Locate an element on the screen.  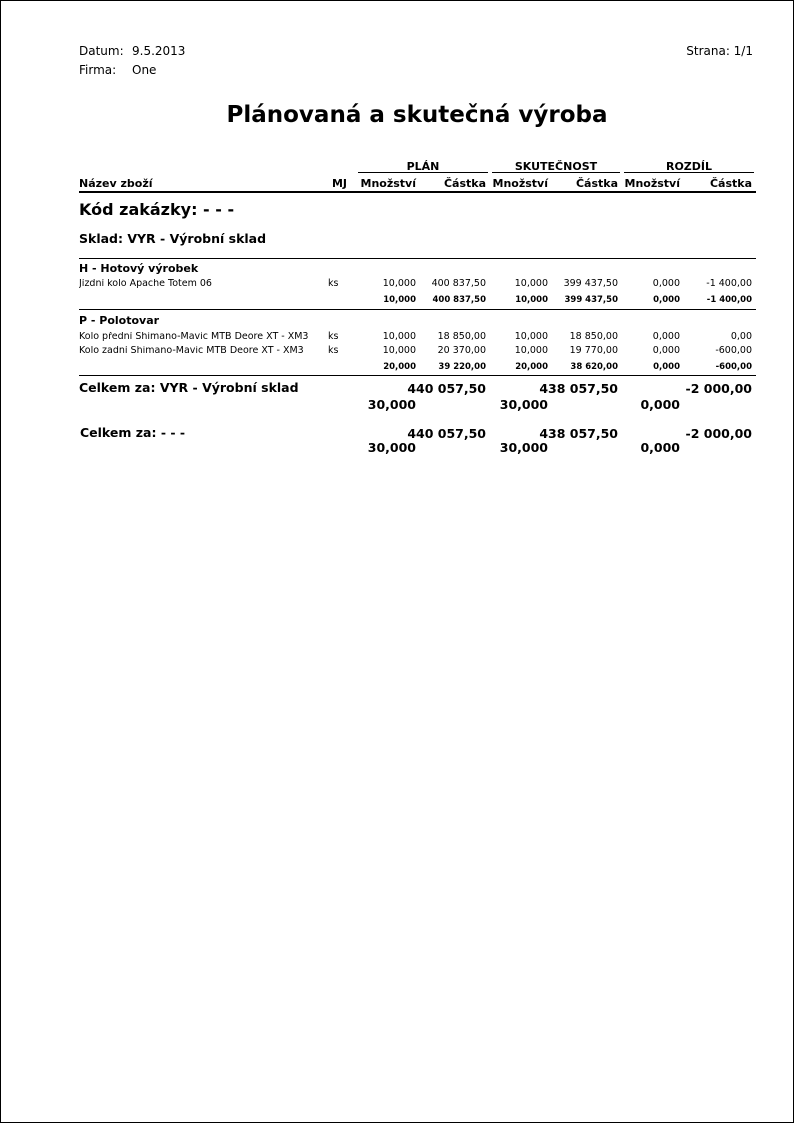
diff-amount: 0,00 is located at coordinates (741, 336).